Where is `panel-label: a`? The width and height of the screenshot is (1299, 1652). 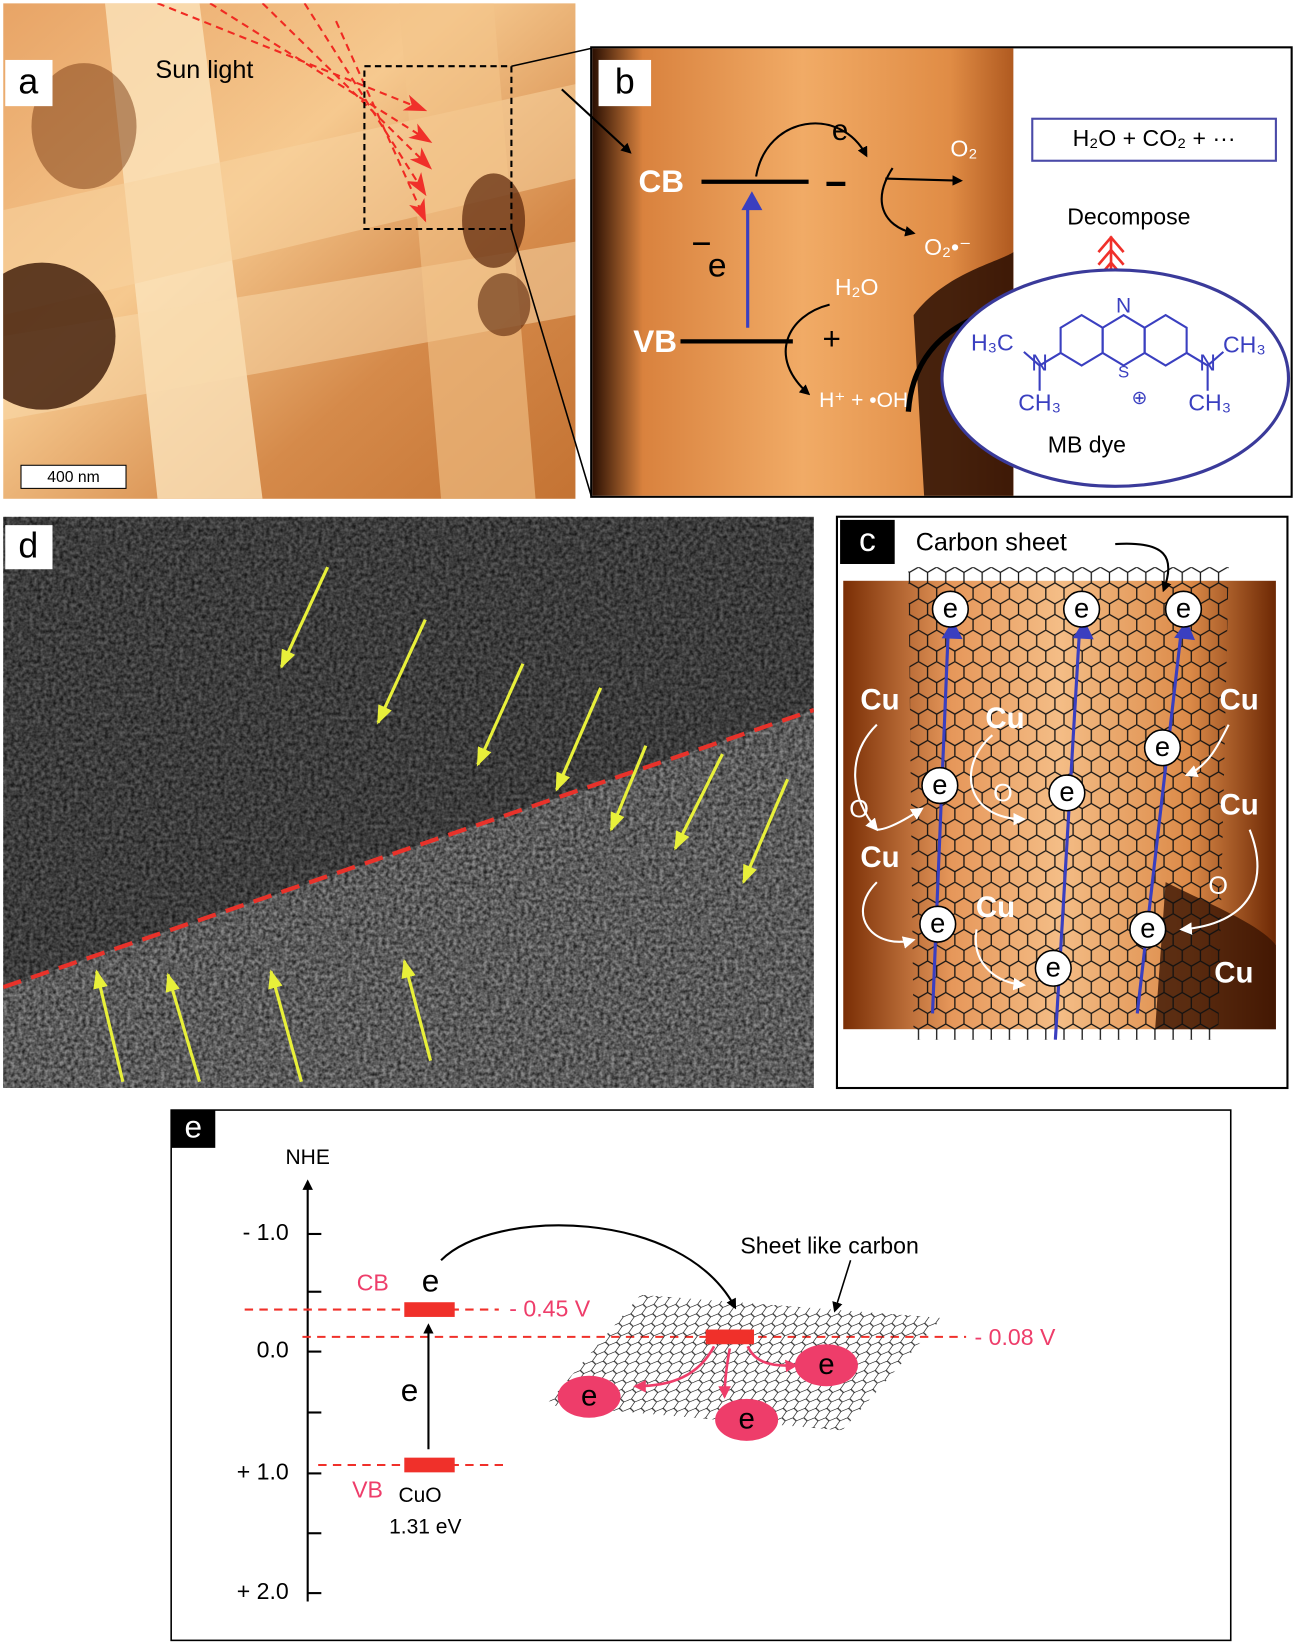
panel-label: a is located at coordinates (28, 82).